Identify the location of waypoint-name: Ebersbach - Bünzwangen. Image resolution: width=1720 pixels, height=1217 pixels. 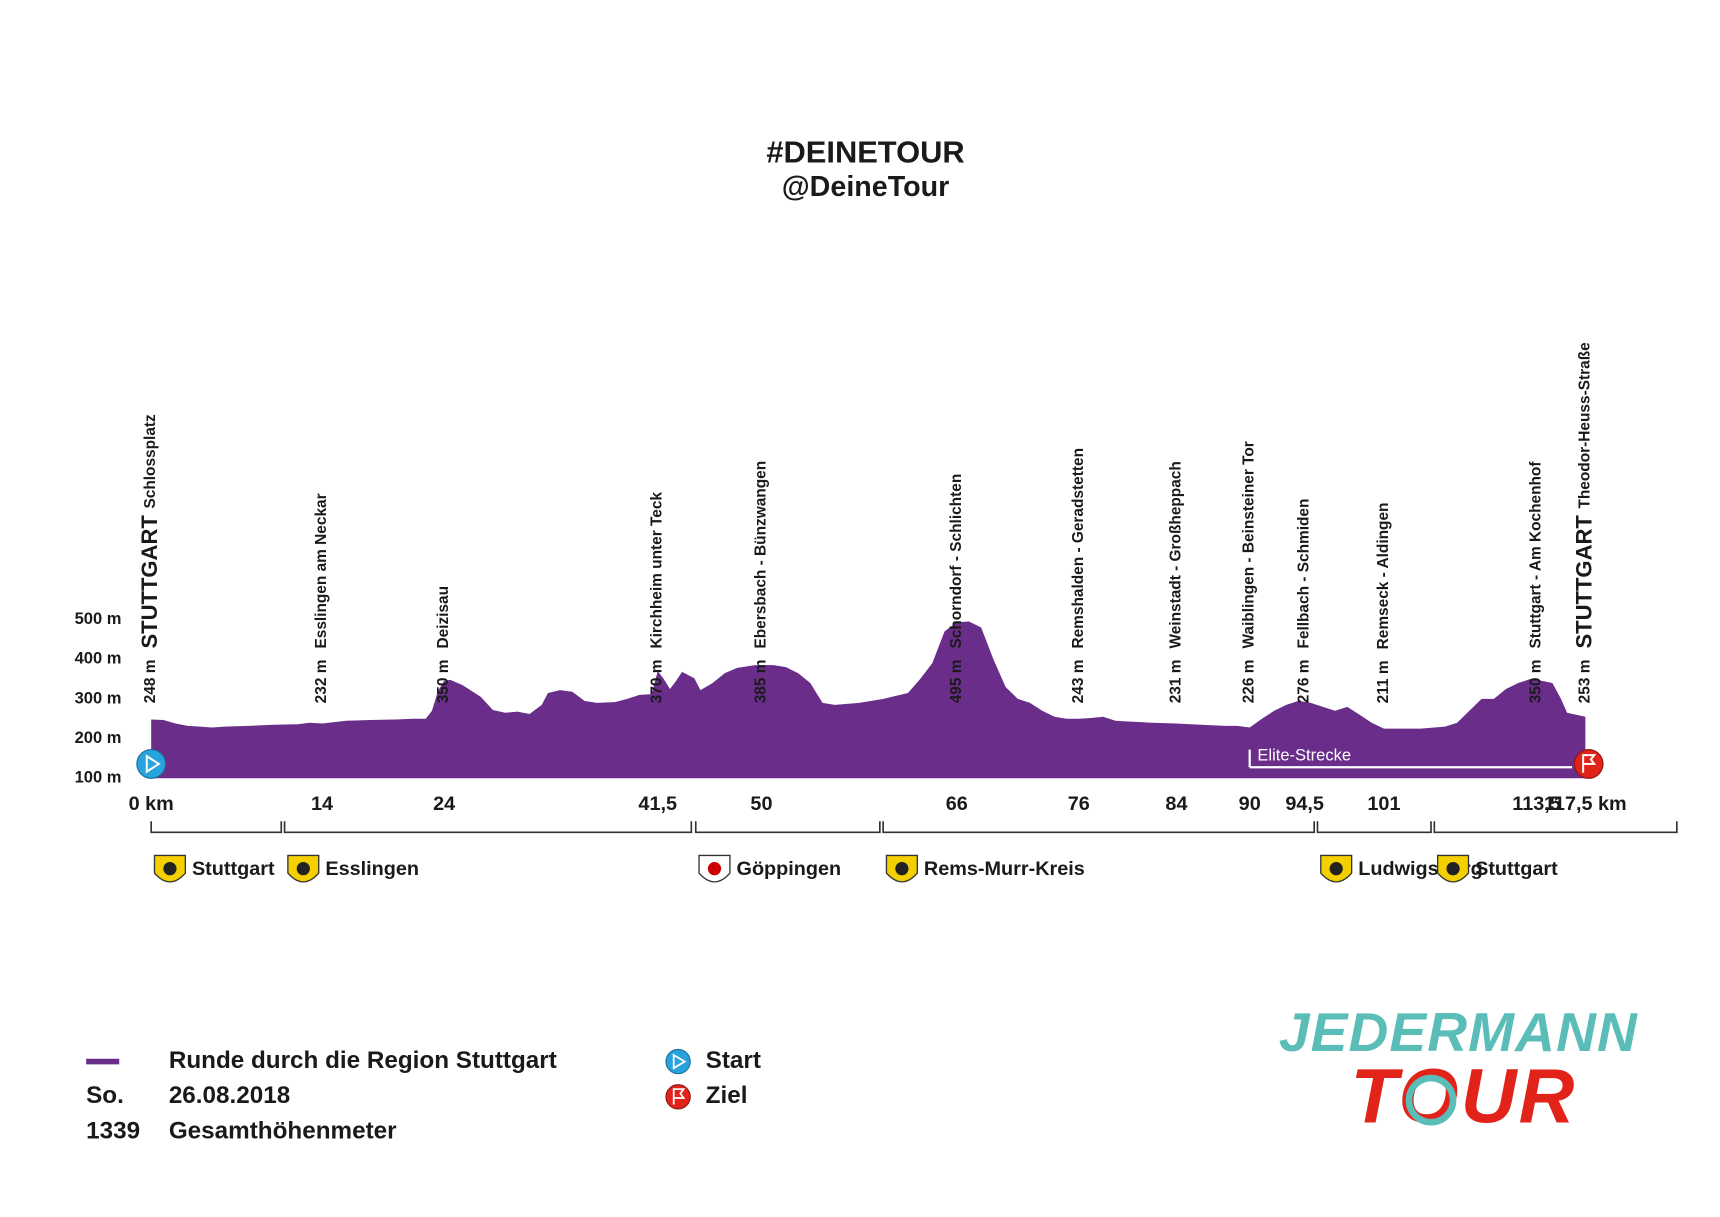
(761, 555).